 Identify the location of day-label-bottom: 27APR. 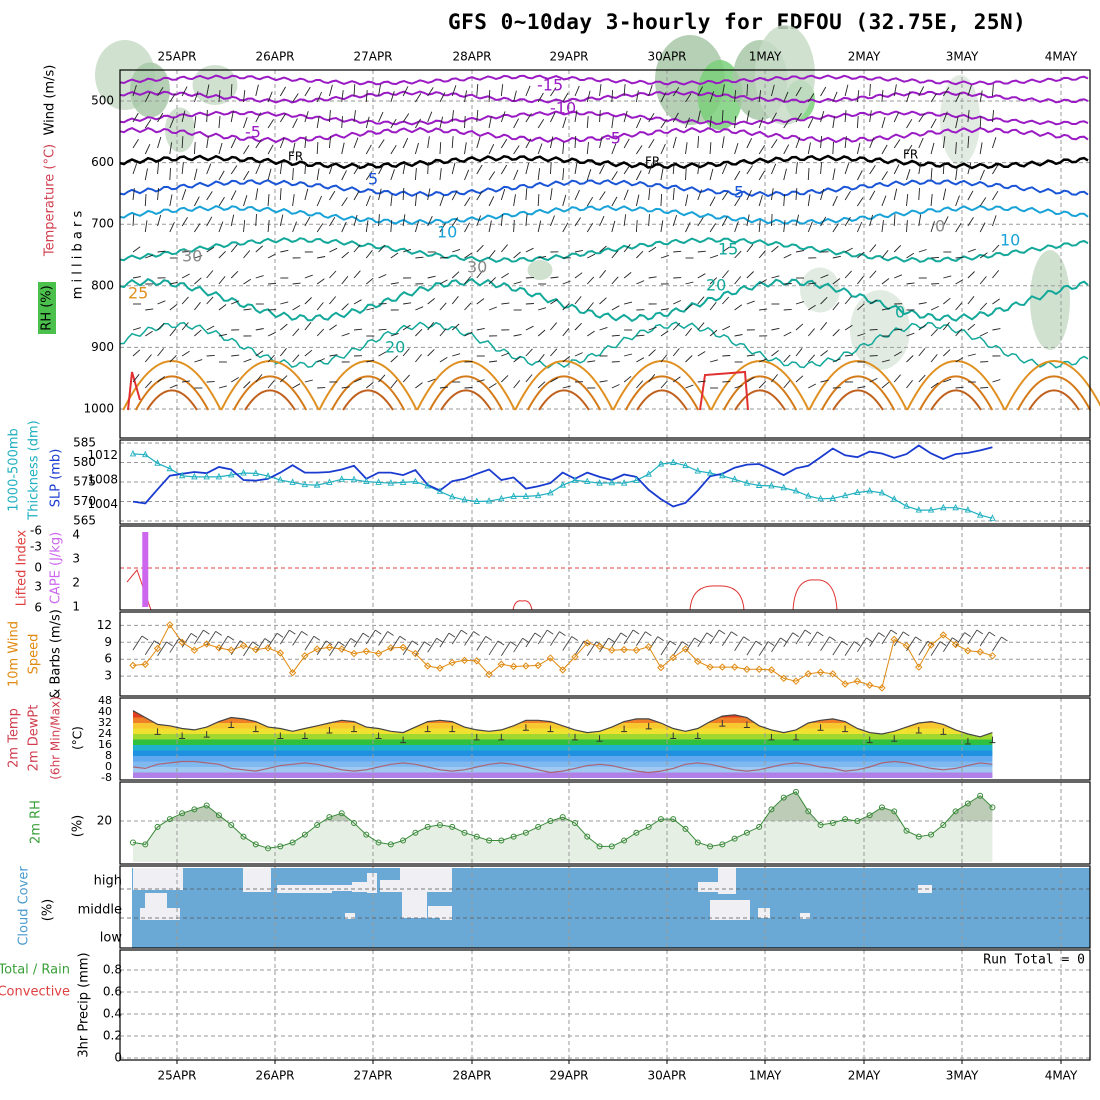
(372, 1076).